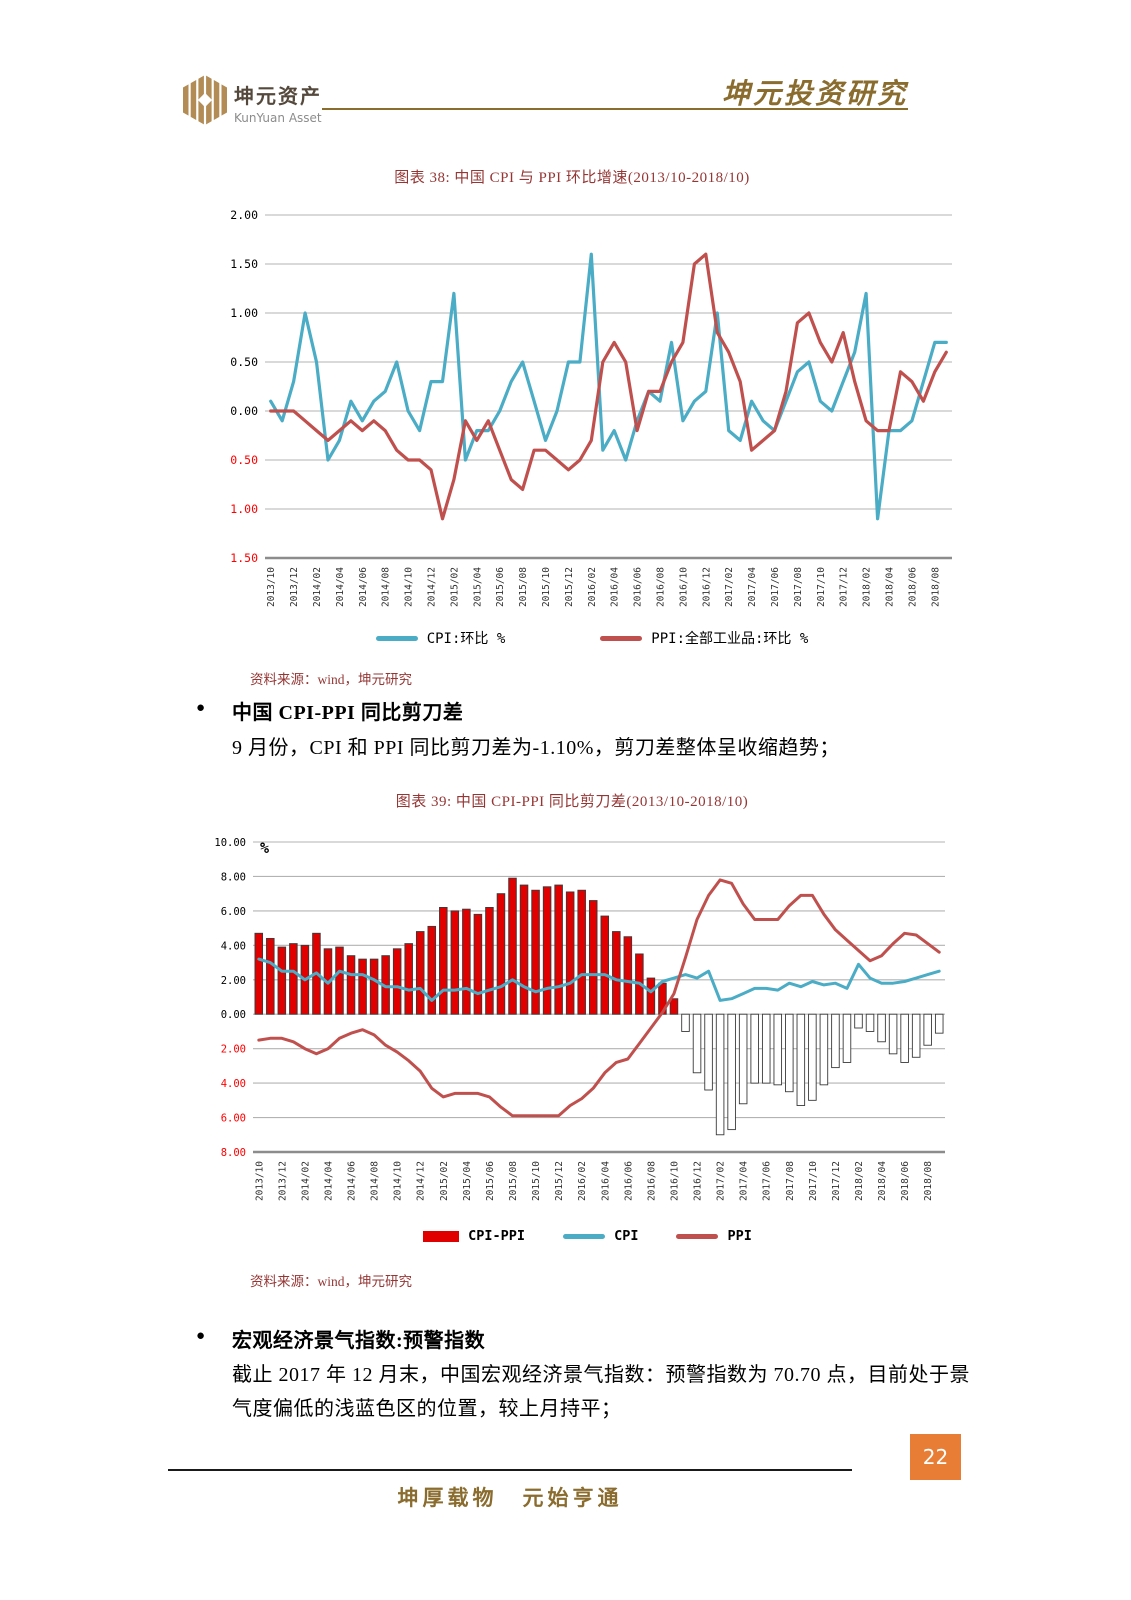  What do you see at coordinates (278, 96) in the screenshot?
I see `logo-name-cn: 坤元资产` at bounding box center [278, 96].